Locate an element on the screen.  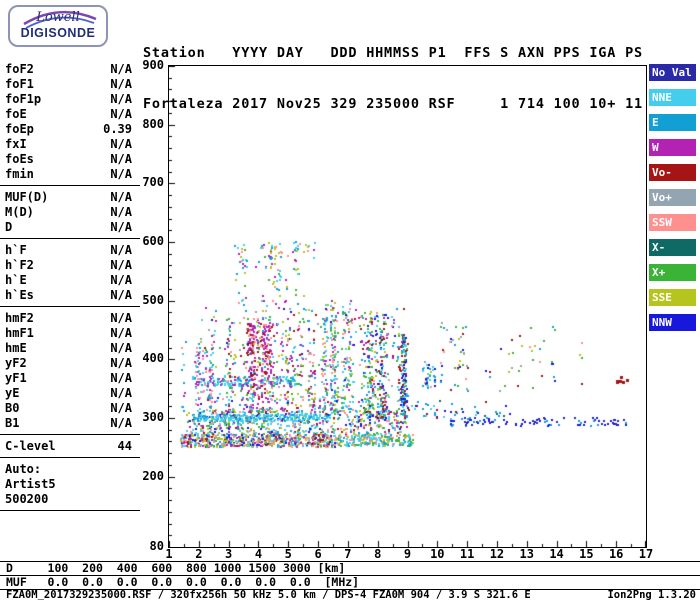
y-tick-label: 800 is located at coordinates (153, 123).